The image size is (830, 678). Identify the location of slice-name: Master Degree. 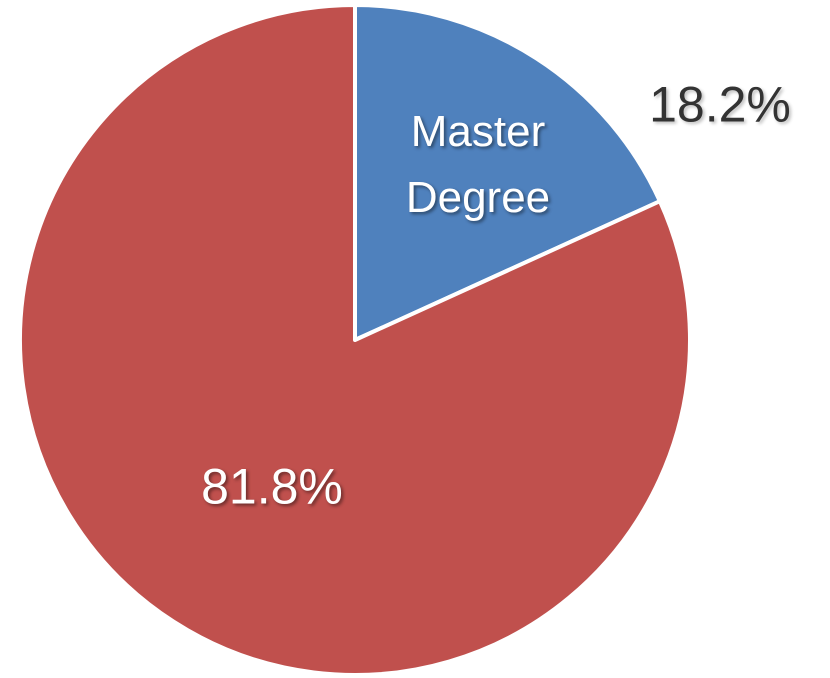
(478, 164).